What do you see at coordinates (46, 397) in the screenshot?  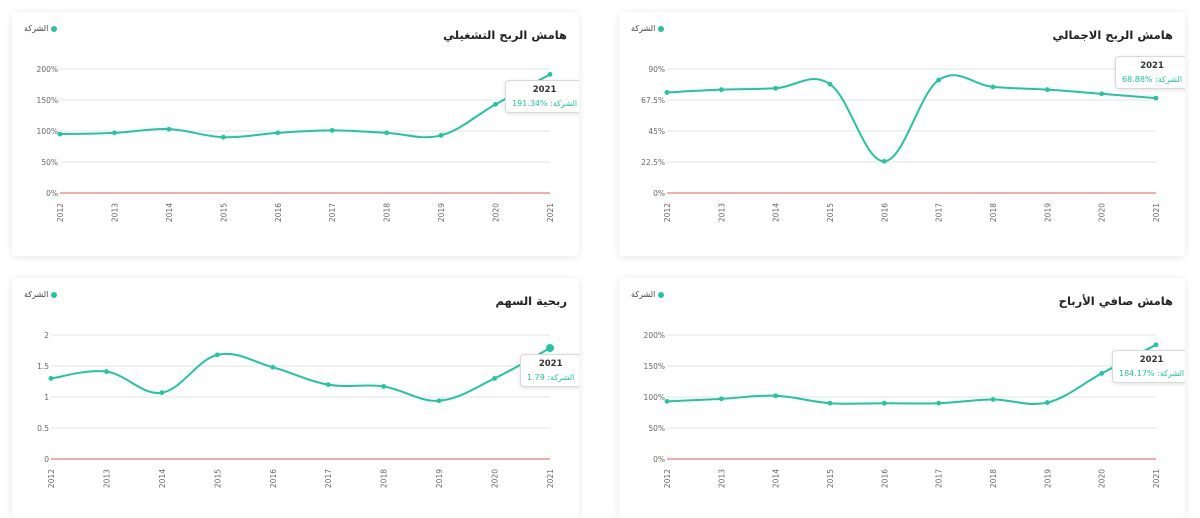 I see `y-tick-label: 1` at bounding box center [46, 397].